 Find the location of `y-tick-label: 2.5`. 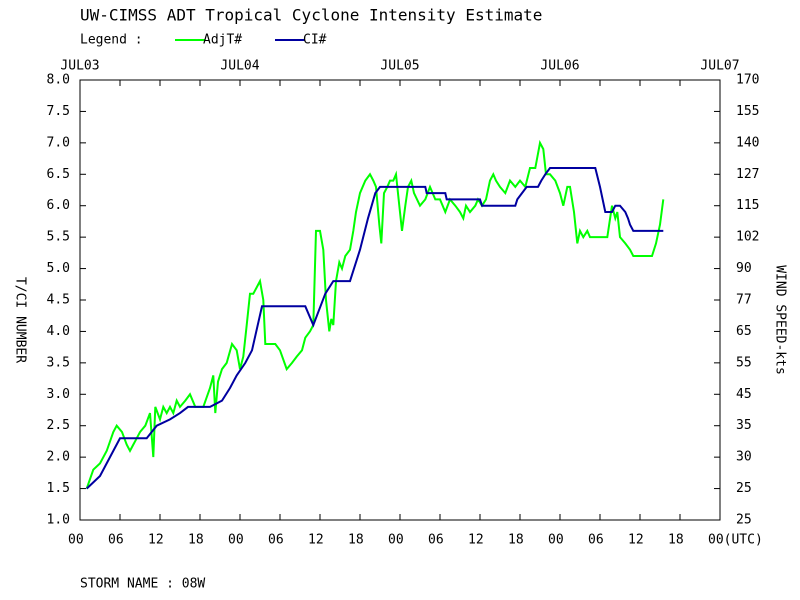

y-tick-label: 2.5 is located at coordinates (58, 425).